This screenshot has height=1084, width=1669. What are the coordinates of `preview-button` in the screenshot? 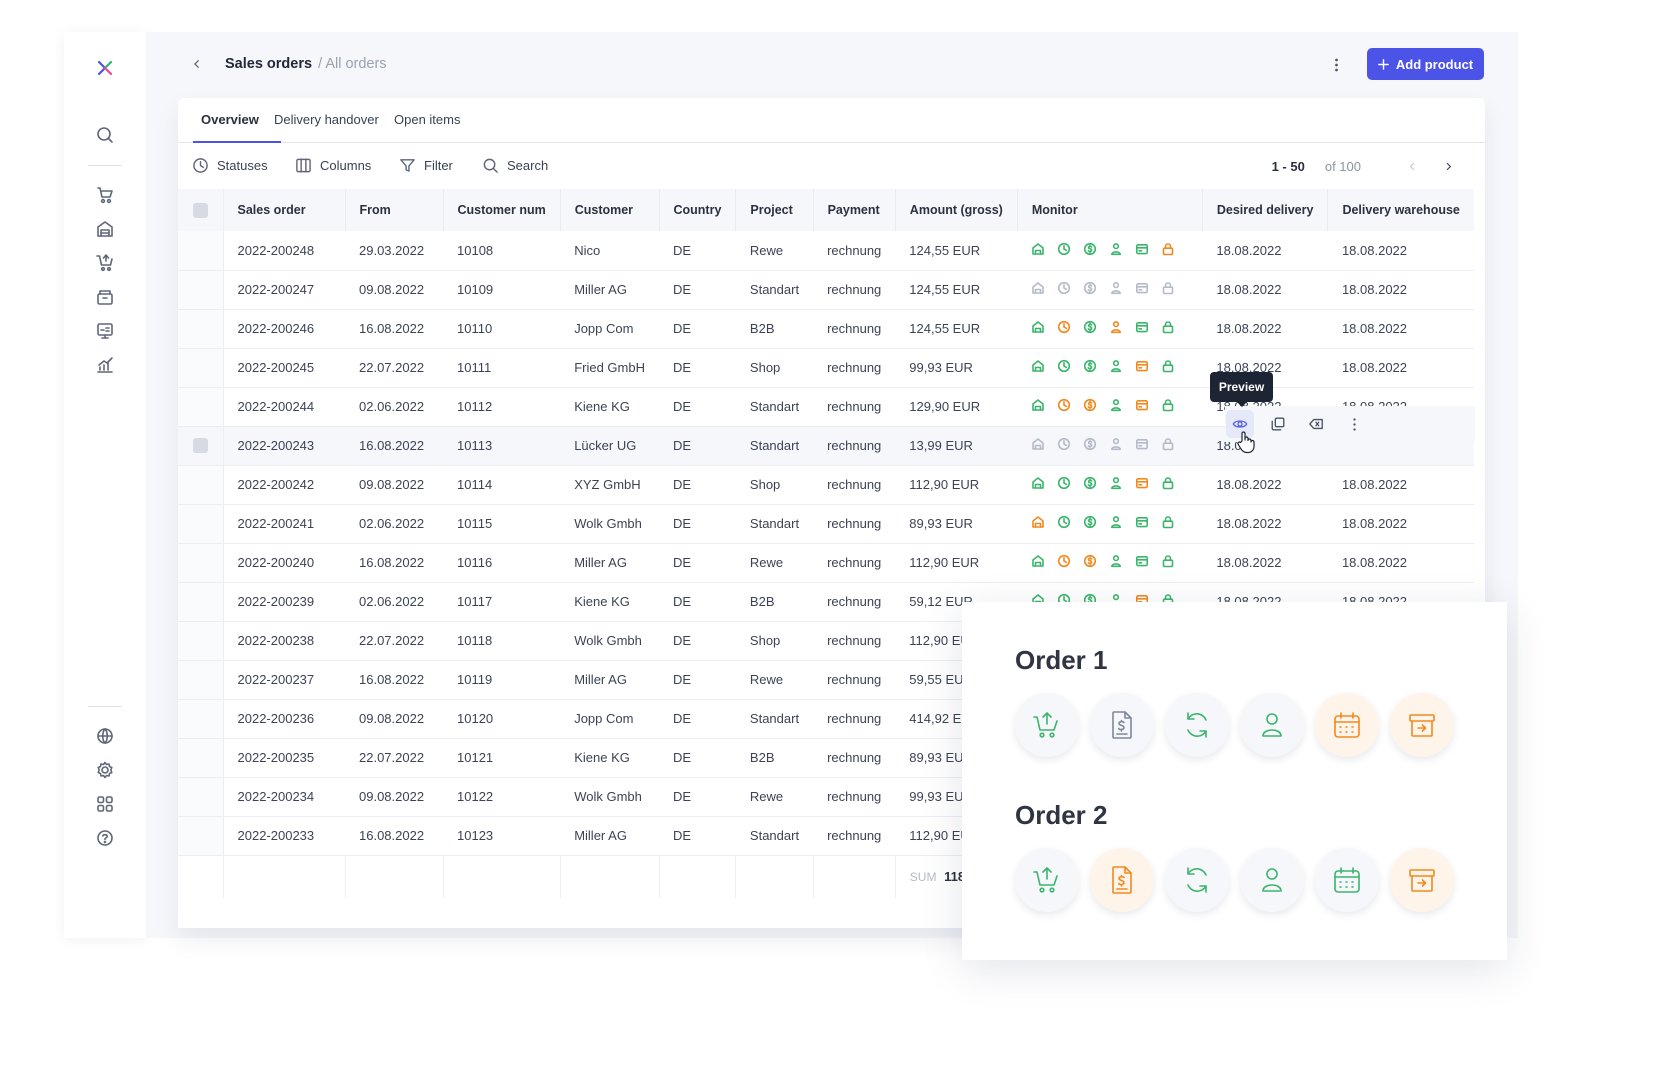 It's located at (1240, 424).